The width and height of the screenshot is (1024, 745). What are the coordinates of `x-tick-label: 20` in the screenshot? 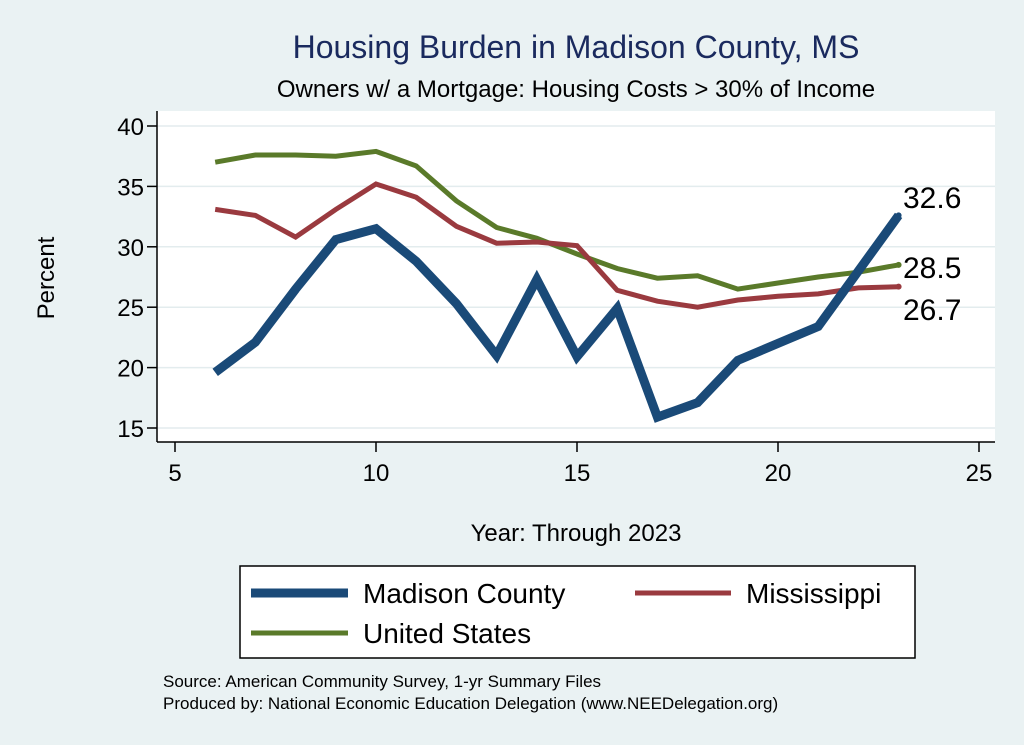 It's located at (778, 473).